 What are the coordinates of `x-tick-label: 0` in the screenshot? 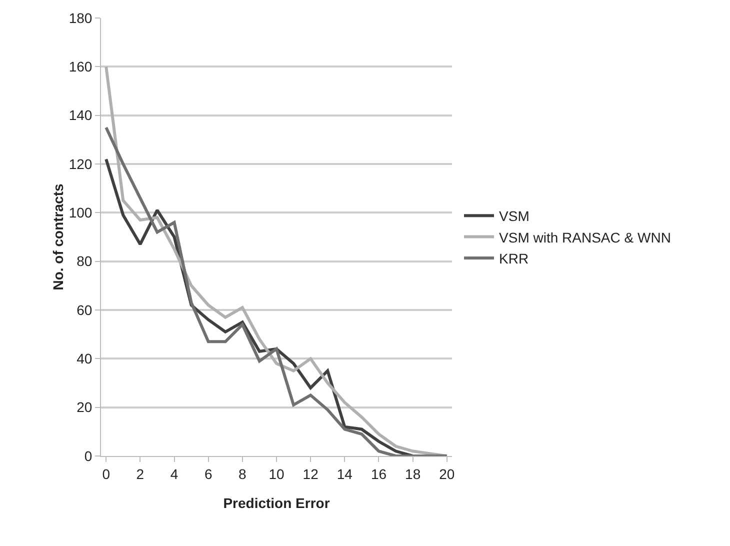 It's located at (106, 474).